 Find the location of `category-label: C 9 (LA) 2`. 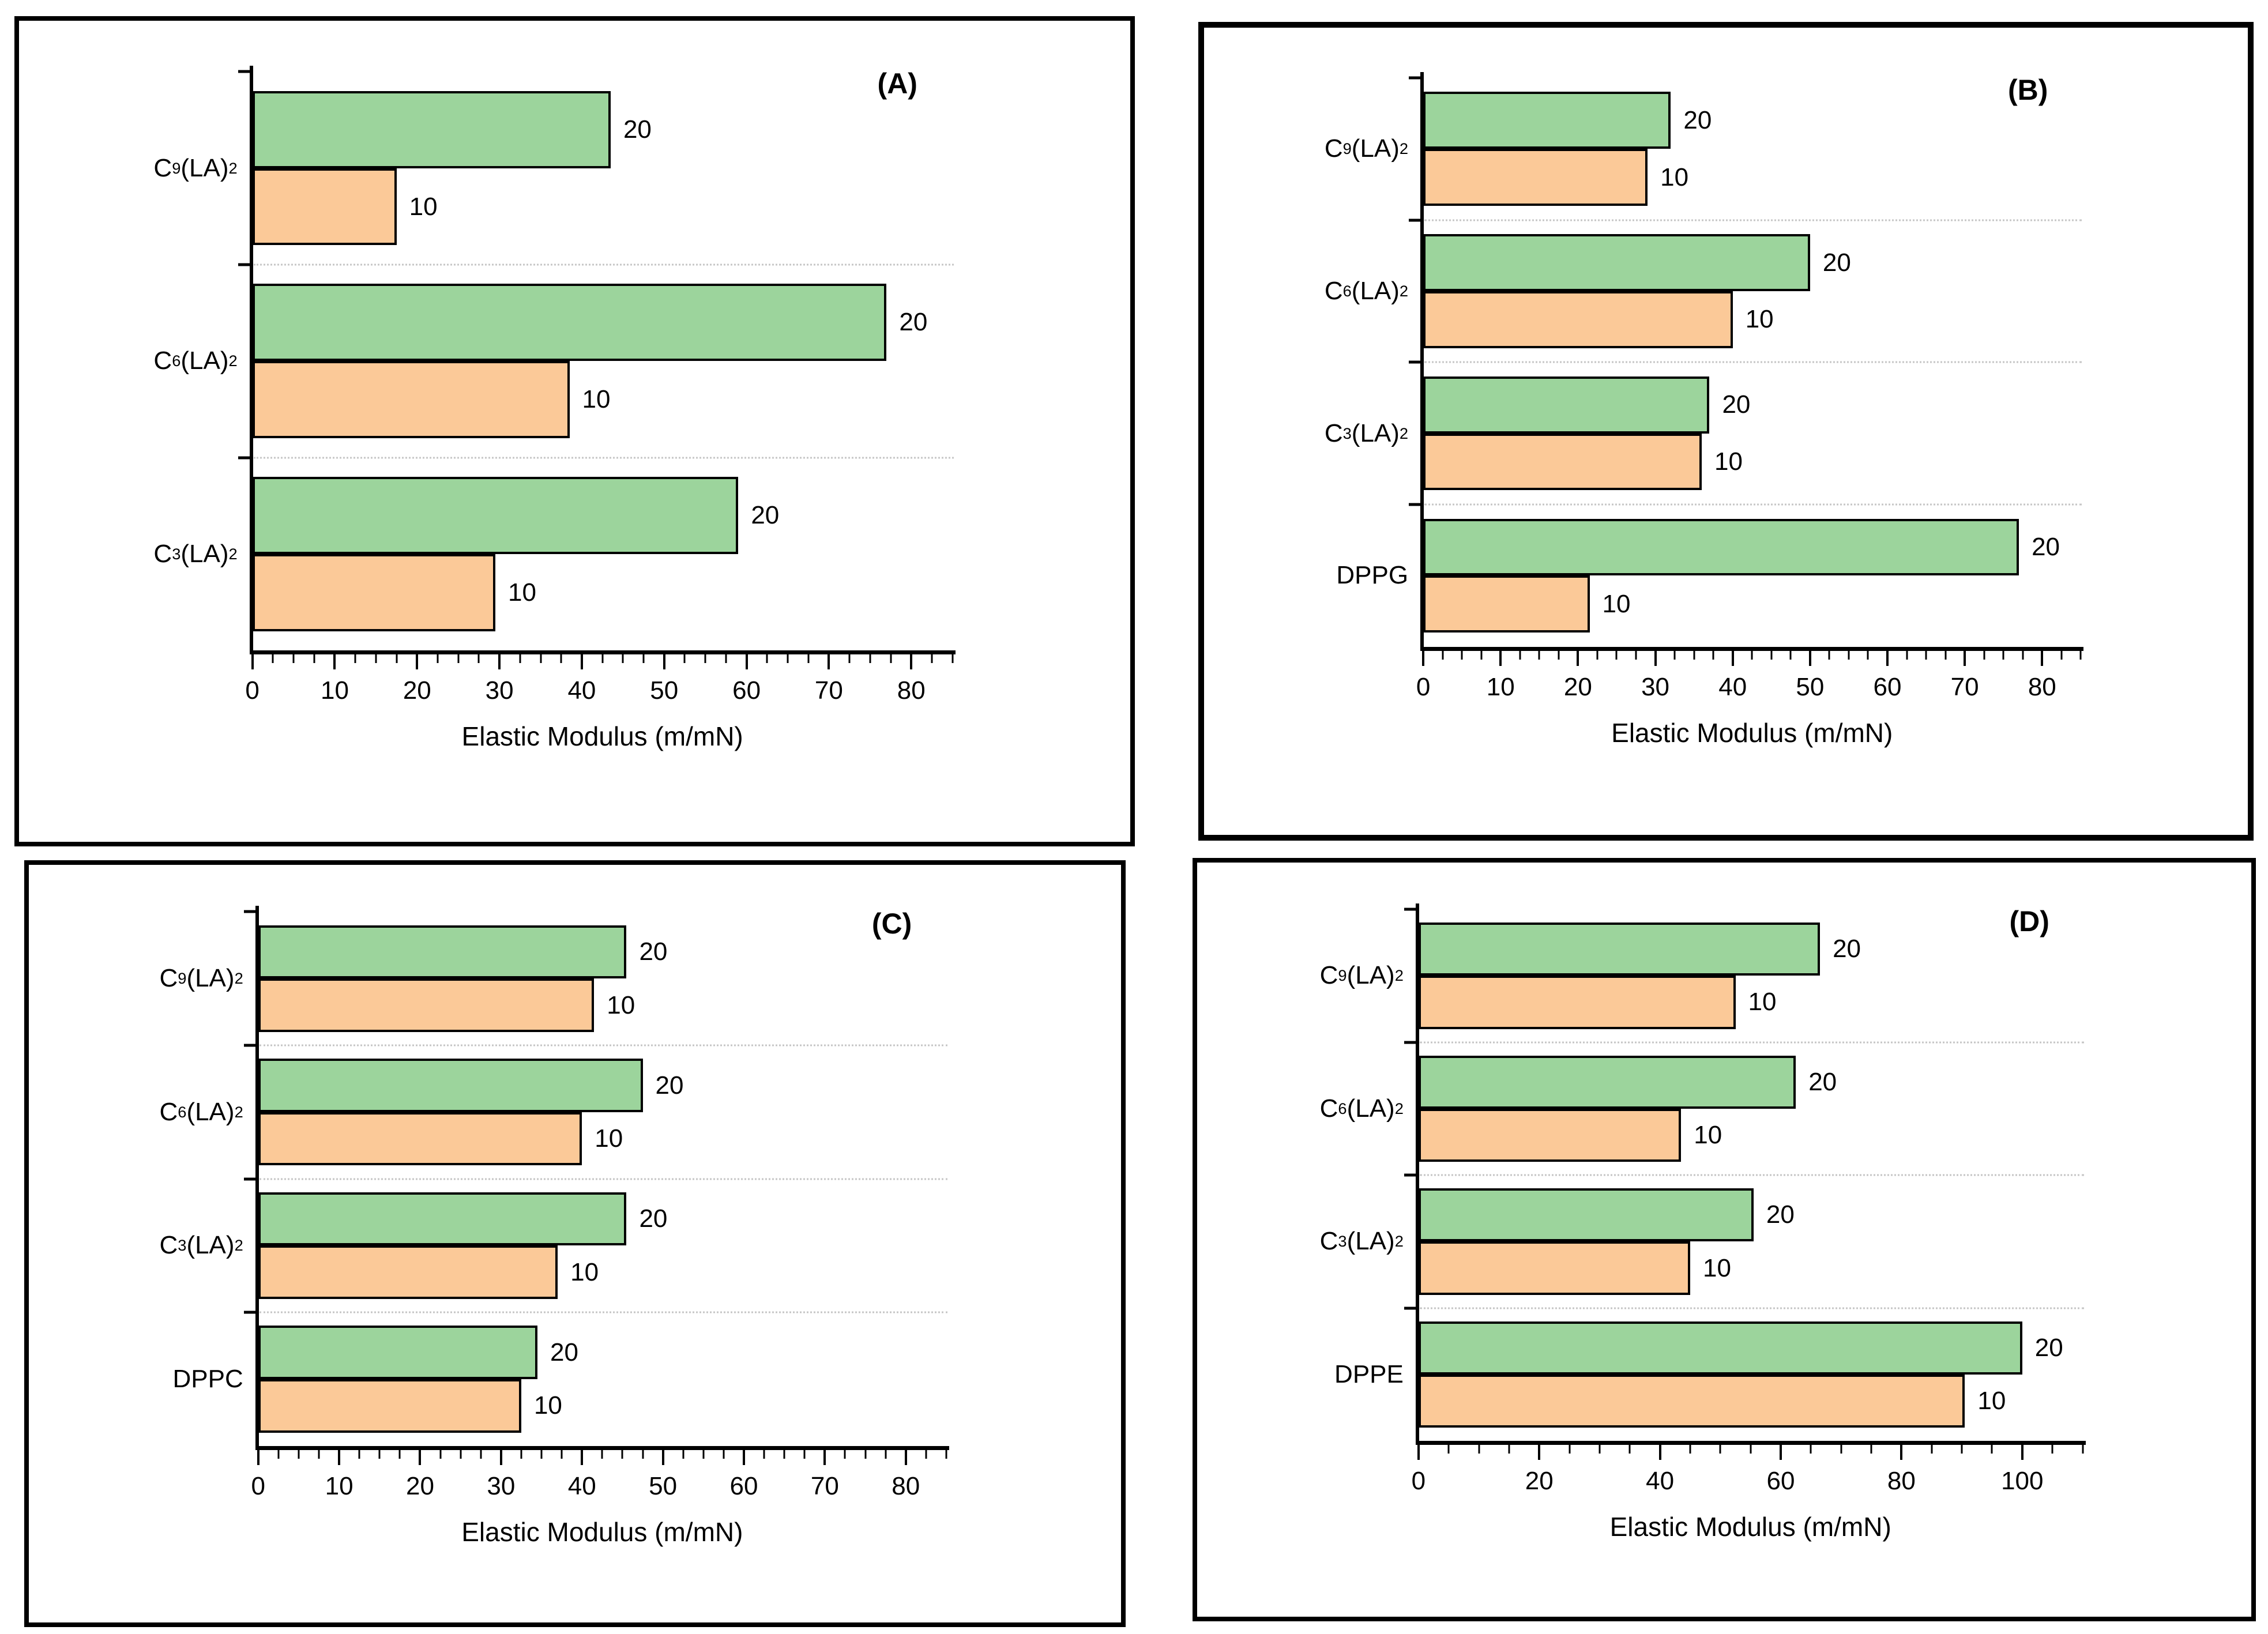

category-label: C 9 (LA) 2 is located at coordinates (196, 167).